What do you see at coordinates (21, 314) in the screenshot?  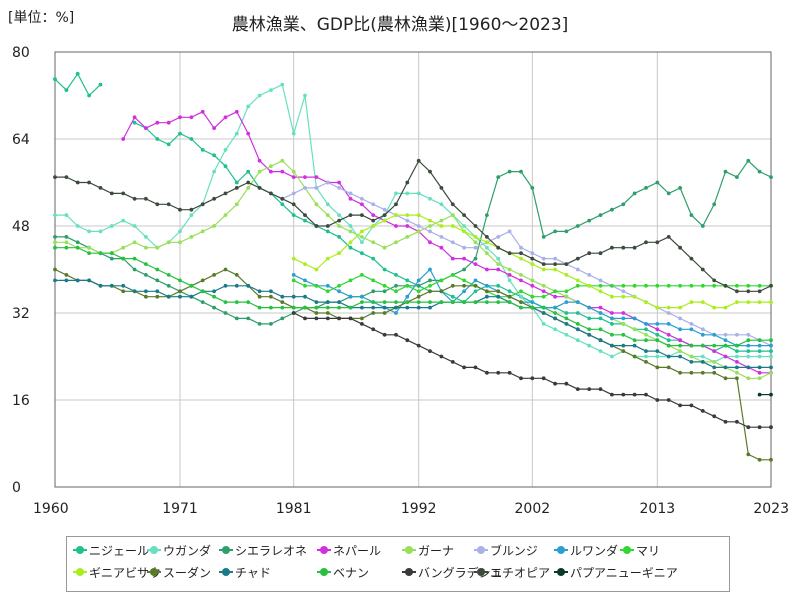 I see `y-tick-label: 32` at bounding box center [21, 314].